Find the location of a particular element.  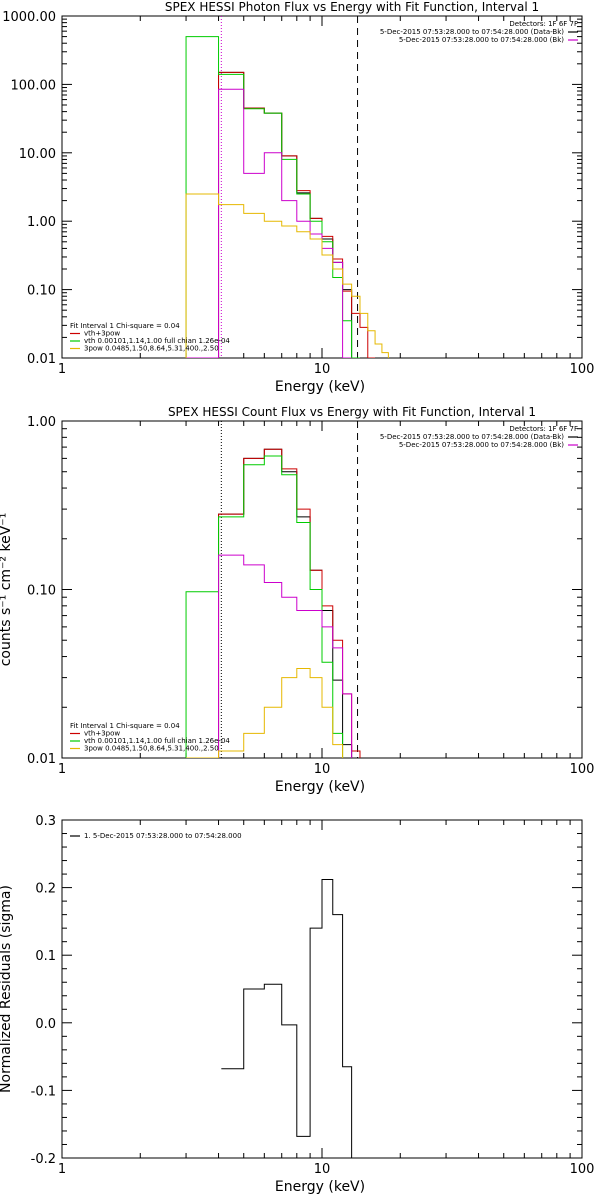

y-tick-label: -0.1 is located at coordinates (43, 1091).